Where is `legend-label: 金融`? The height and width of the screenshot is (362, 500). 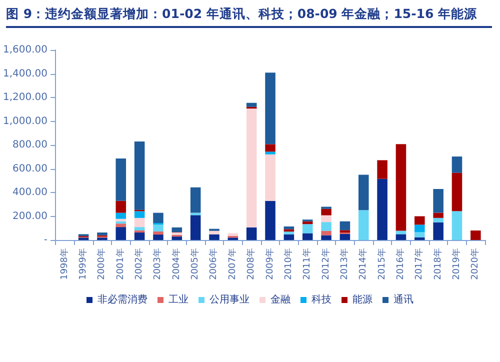
legend-label: 金融 is located at coordinates (280, 300).